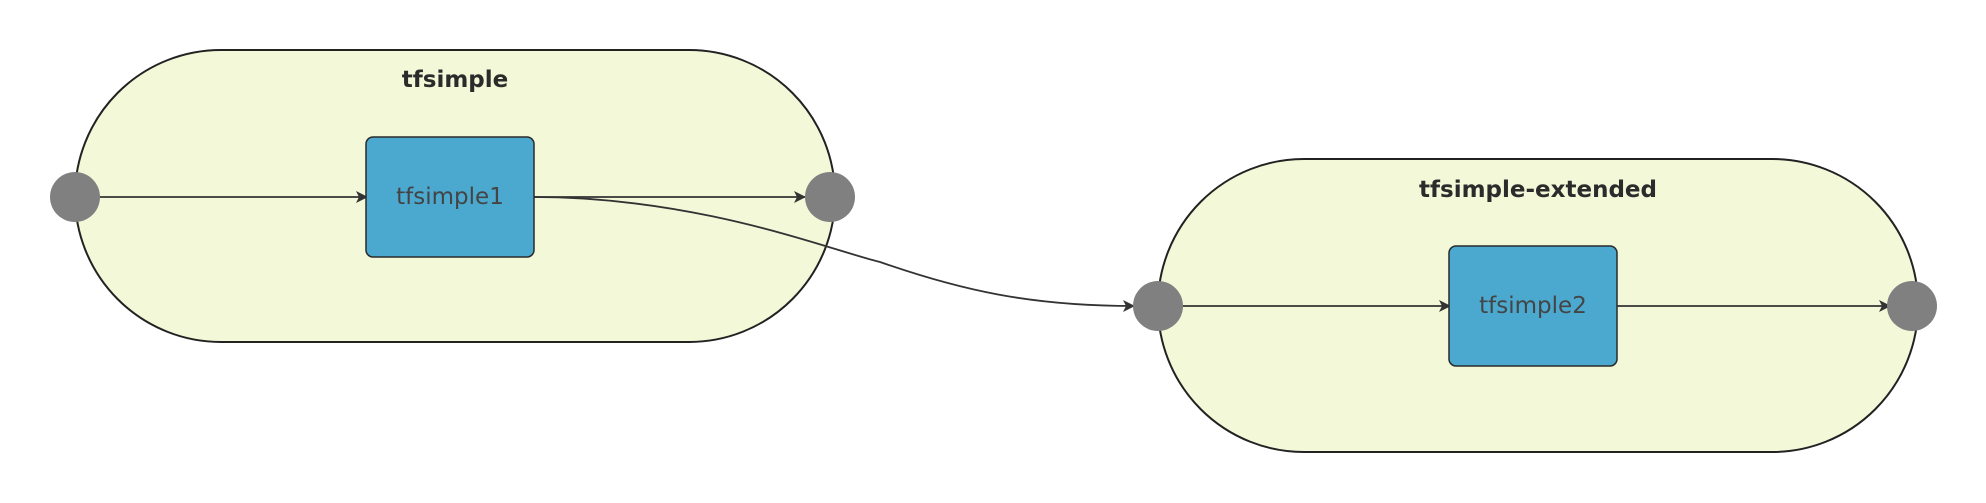 This screenshot has width=1986, height=503. I want to click on task-tfsimple2-box, so click(1533, 306).